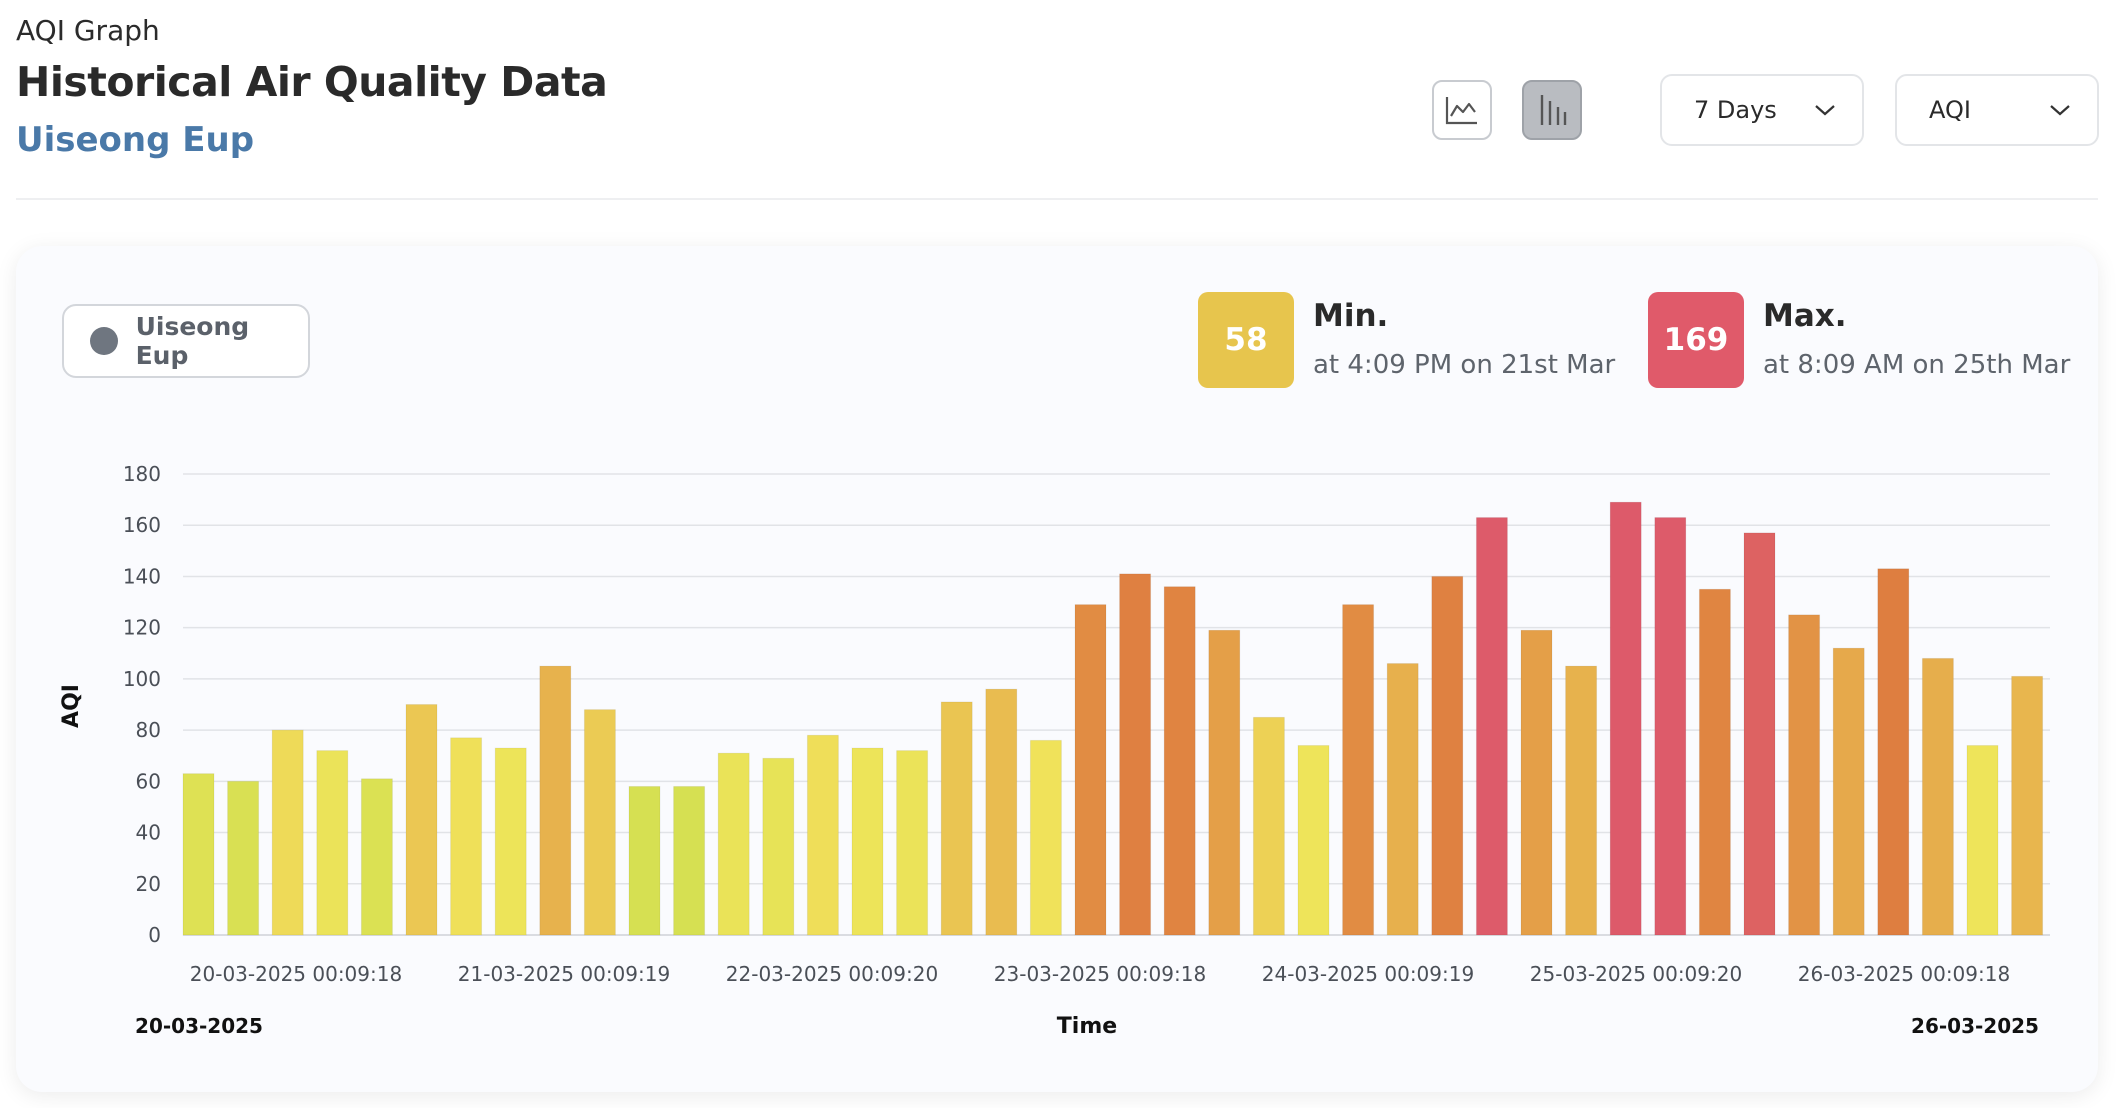 The image size is (2118, 1108). Describe the element at coordinates (1917, 365) in the screenshot. I see `max-timestamp: at 8:09 AM on 25th Mar` at that location.